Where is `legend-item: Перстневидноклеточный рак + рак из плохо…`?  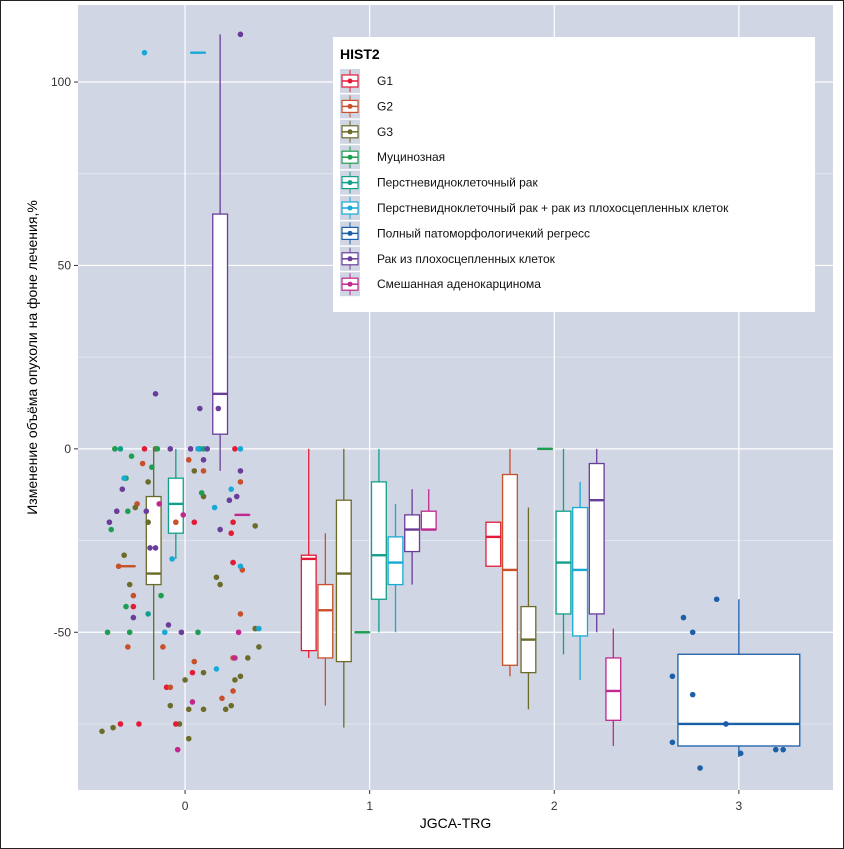 legend-item: Перстневидноклеточный рак + рак из плохо… is located at coordinates (534, 208).